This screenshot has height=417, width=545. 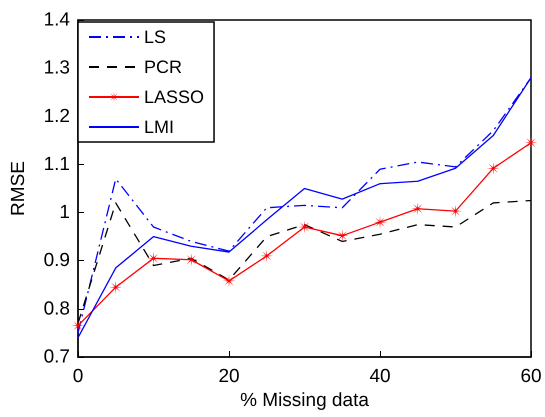 What do you see at coordinates (57, 309) in the screenshot?
I see `y-tick-label: 0.8` at bounding box center [57, 309].